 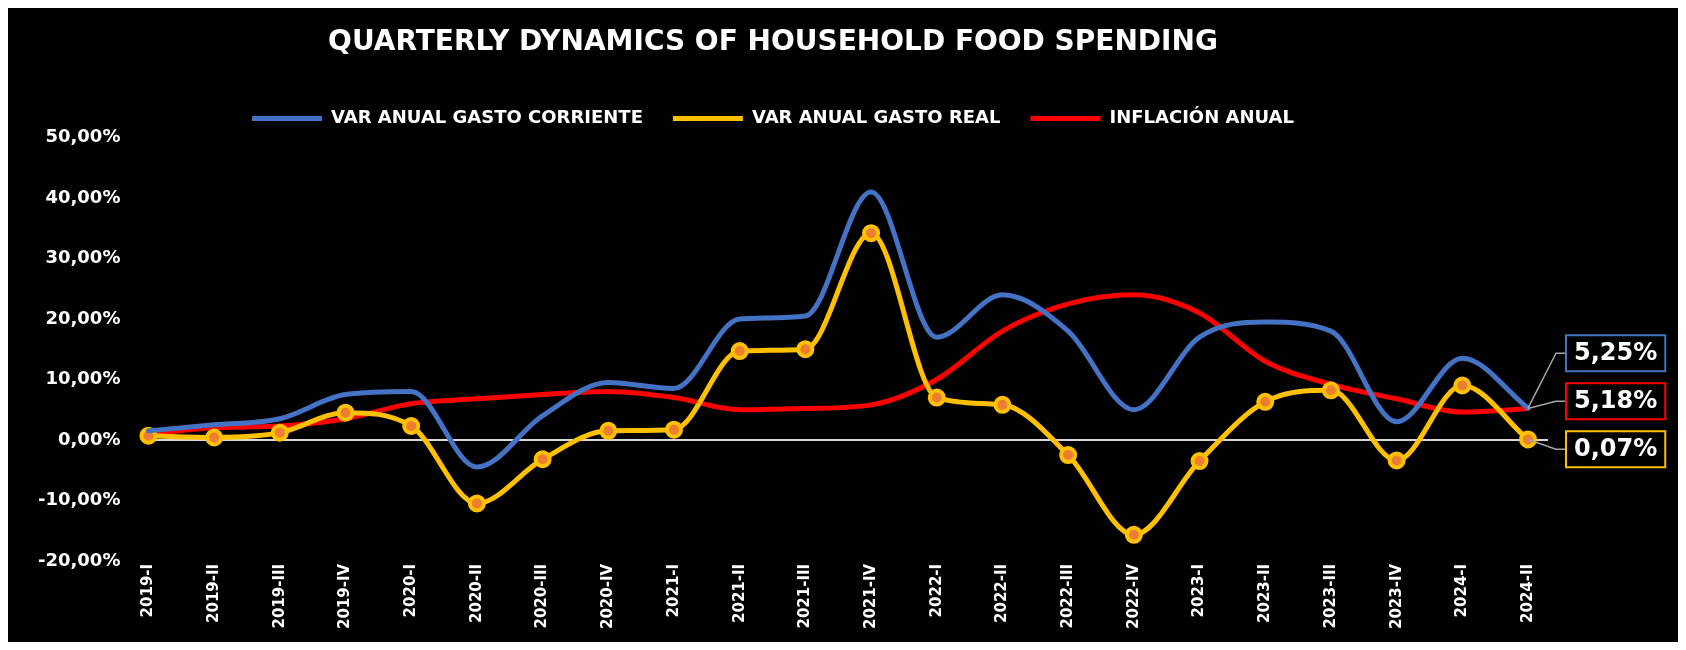 I want to click on x-tick-label: 2021-I, so click(x=672, y=590).